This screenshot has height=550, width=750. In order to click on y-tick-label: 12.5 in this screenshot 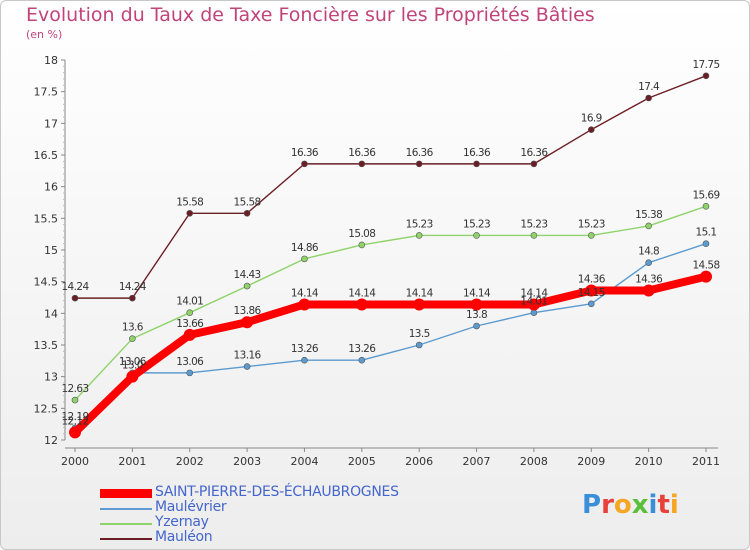, I will do `click(46, 408)`.